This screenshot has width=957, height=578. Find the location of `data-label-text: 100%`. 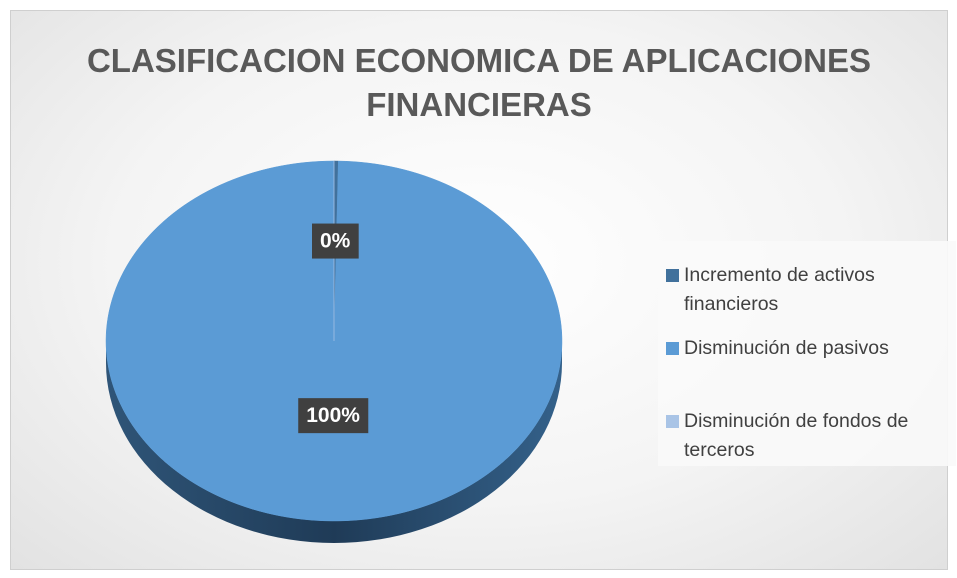

data-label-text: 100% is located at coordinates (333, 415).